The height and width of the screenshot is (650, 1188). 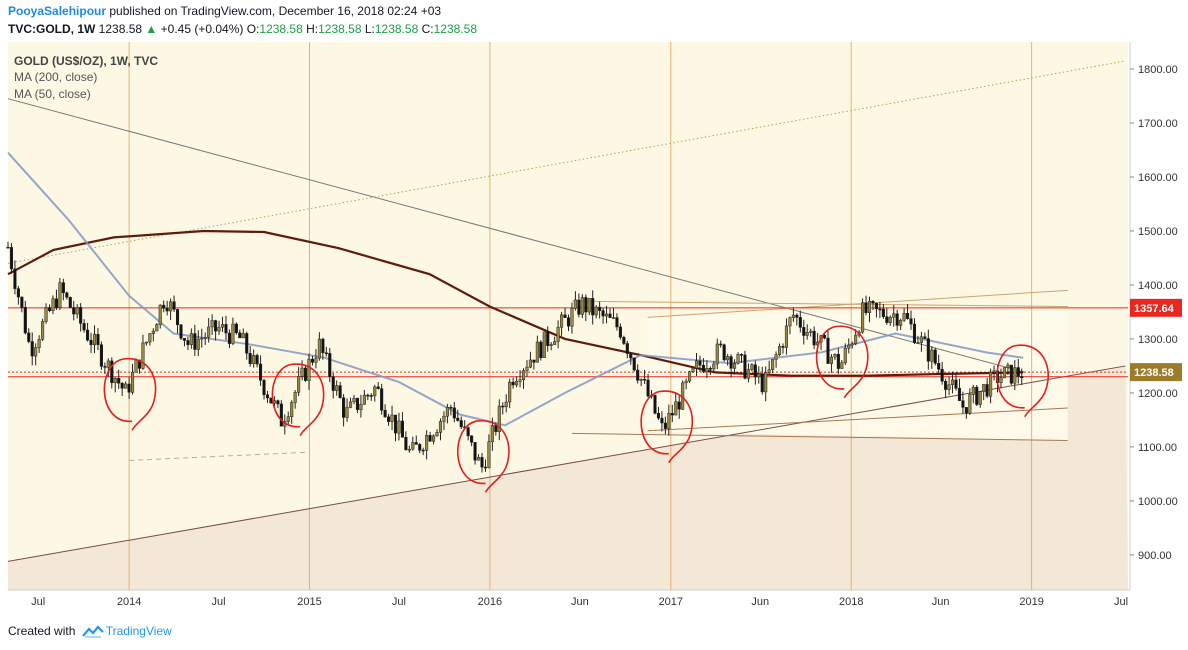 What do you see at coordinates (819, 436) in the screenshot?
I see `trendline` at bounding box center [819, 436].